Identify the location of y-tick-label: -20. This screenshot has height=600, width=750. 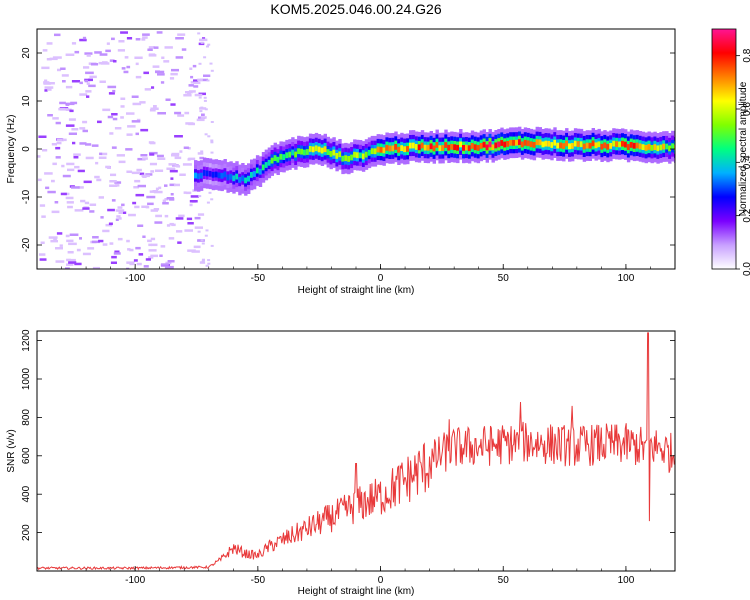
(26, 244).